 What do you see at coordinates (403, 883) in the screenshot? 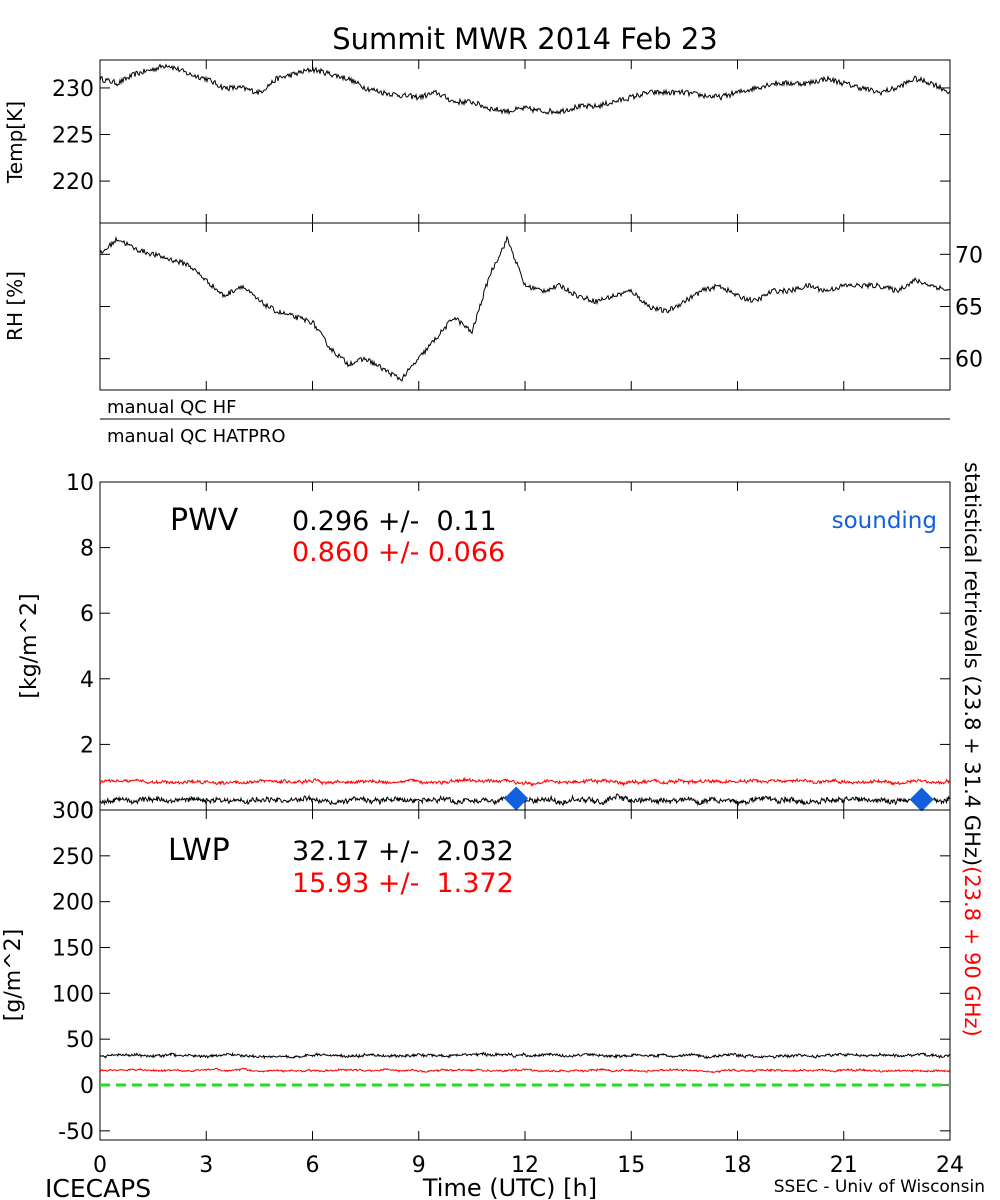
I see `lwp-stats-red: 15.93 +/- 1.372` at bounding box center [403, 883].